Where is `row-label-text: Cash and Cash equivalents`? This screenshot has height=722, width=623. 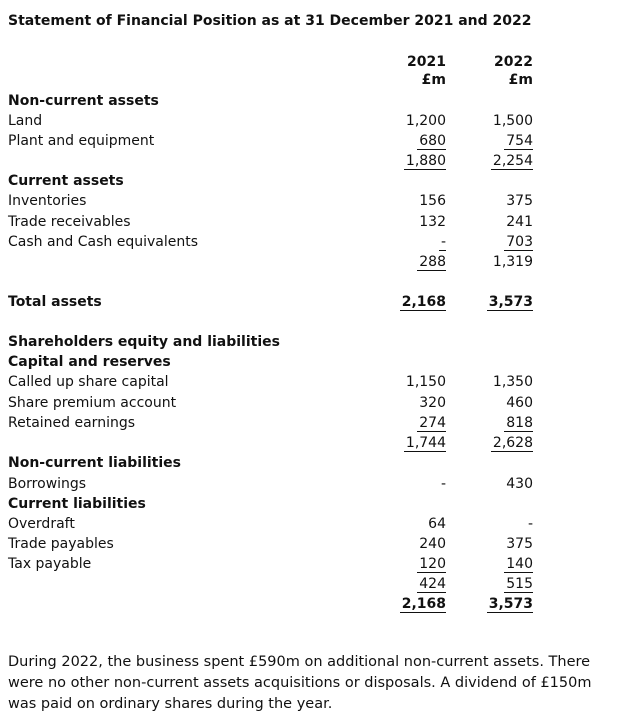 row-label-text: Cash and Cash equivalents is located at coordinates (103, 242).